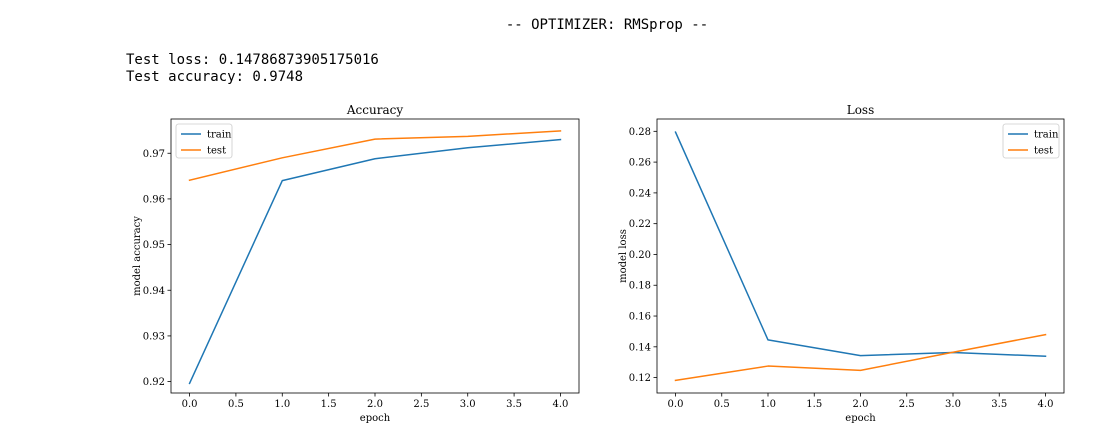 The width and height of the screenshot is (1118, 440). I want to click on chart-0-legend-label-test: test, so click(216, 151).